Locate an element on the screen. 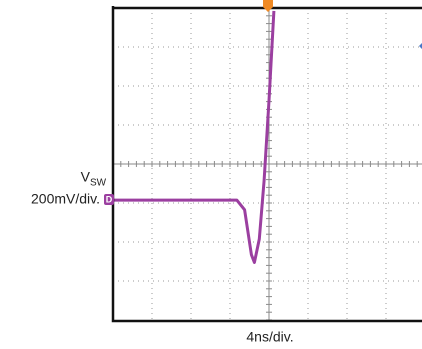 Image resolution: width=422 pixels, height=349 pixels. channel-marker-box is located at coordinates (109, 199).